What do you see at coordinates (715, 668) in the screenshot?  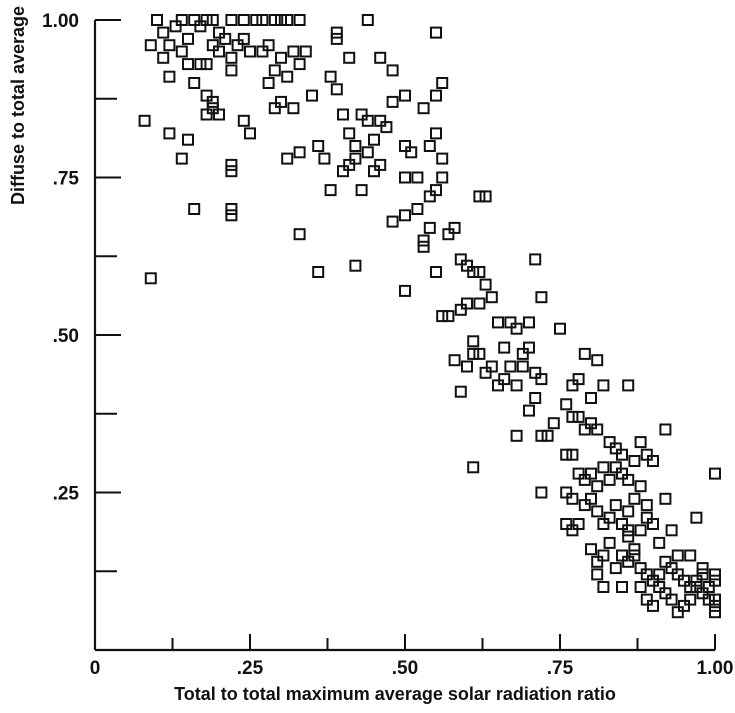 I see `x-tick-label: 1.00` at bounding box center [715, 668].